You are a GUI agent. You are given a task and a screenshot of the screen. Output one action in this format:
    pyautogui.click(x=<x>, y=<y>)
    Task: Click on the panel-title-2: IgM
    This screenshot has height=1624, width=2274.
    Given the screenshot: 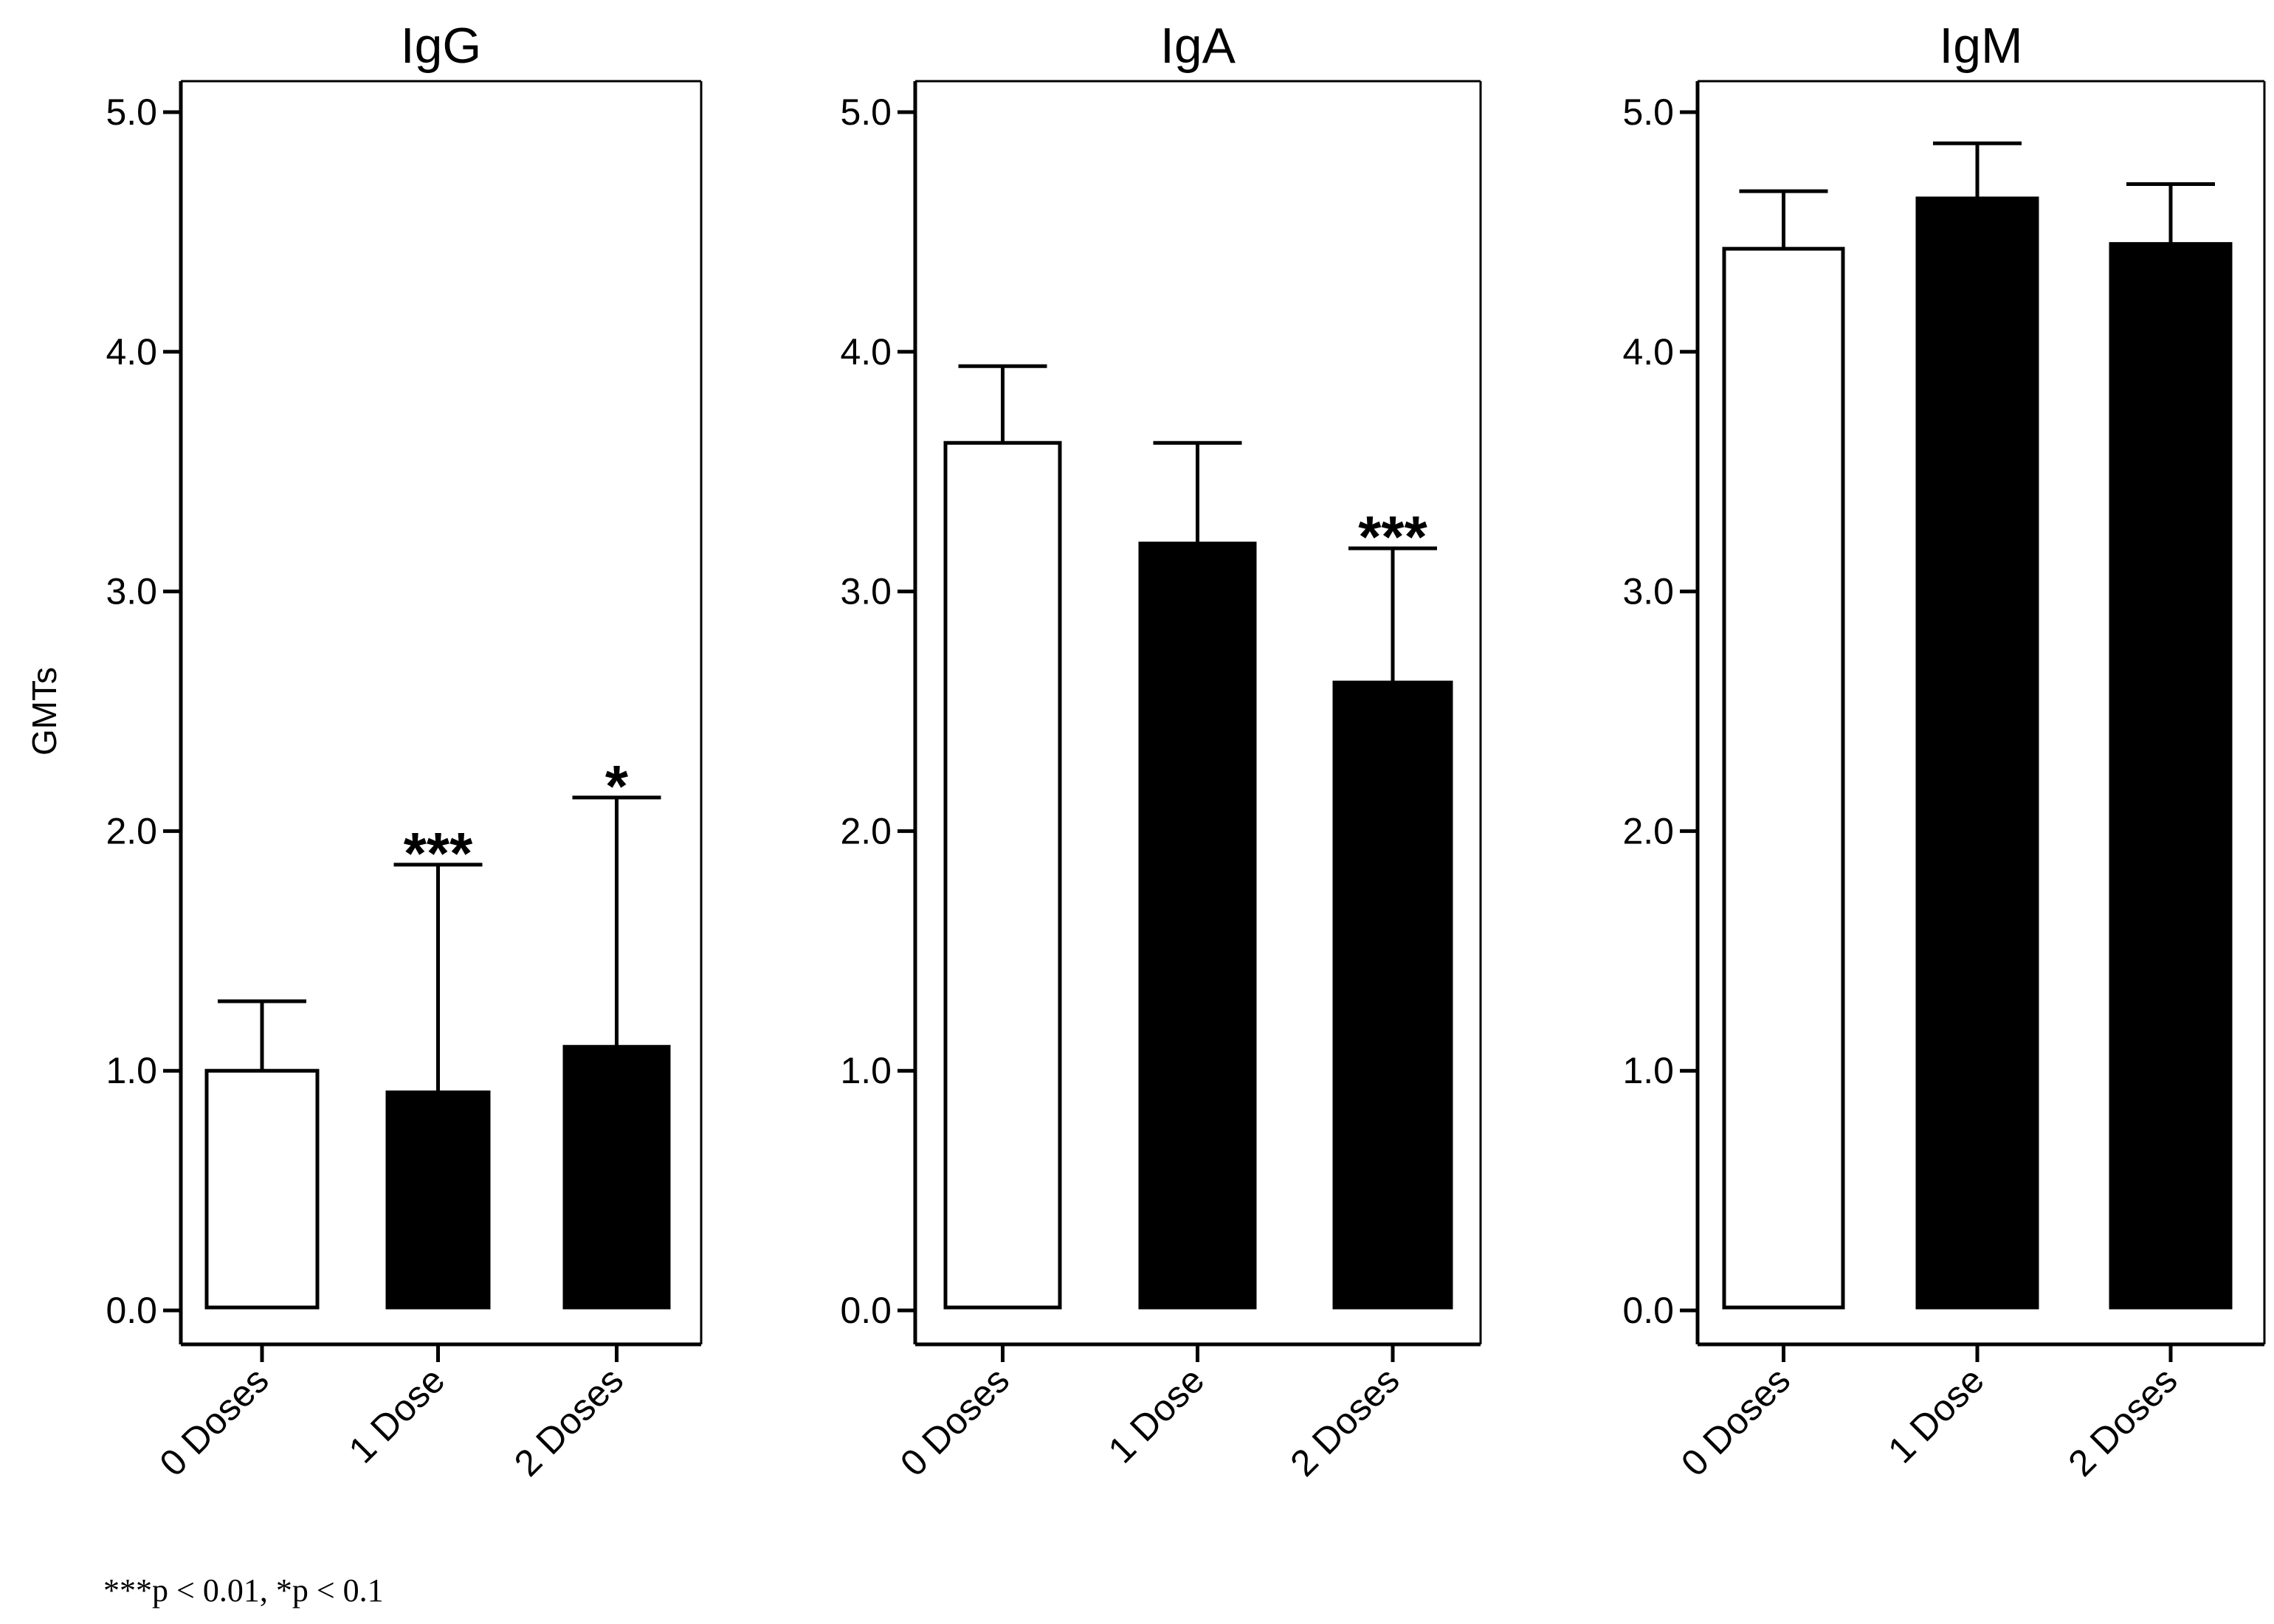 What is the action you would take?
    pyautogui.click(x=1981, y=46)
    